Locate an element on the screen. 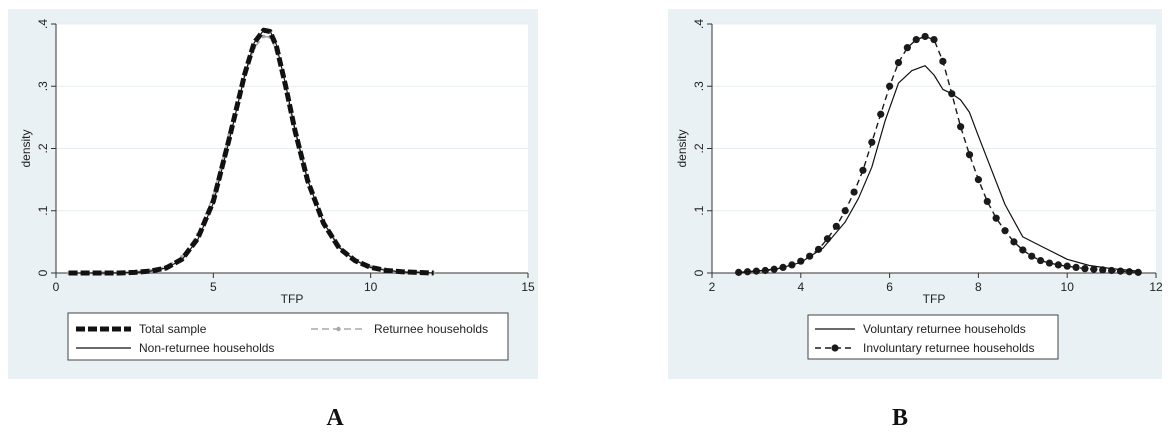 The height and width of the screenshot is (434, 1168). legend-label-0: Voluntary returnee households is located at coordinates (944, 329).